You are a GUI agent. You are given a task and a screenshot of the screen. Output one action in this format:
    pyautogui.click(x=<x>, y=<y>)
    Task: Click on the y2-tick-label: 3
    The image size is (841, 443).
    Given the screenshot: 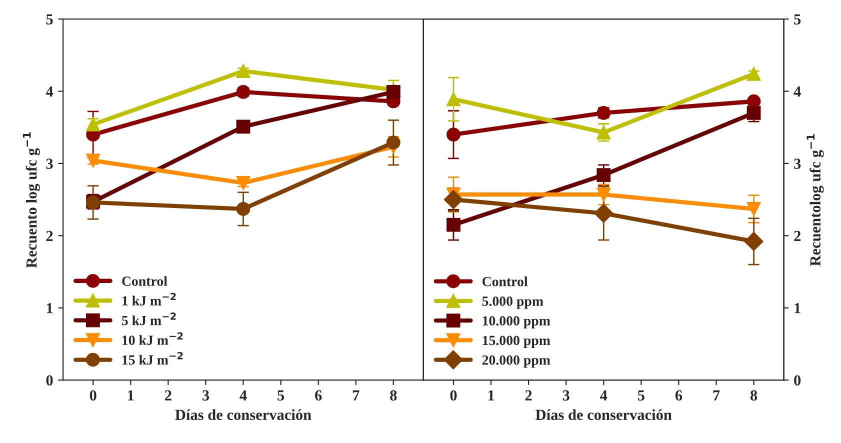 What is the action you would take?
    pyautogui.click(x=797, y=163)
    